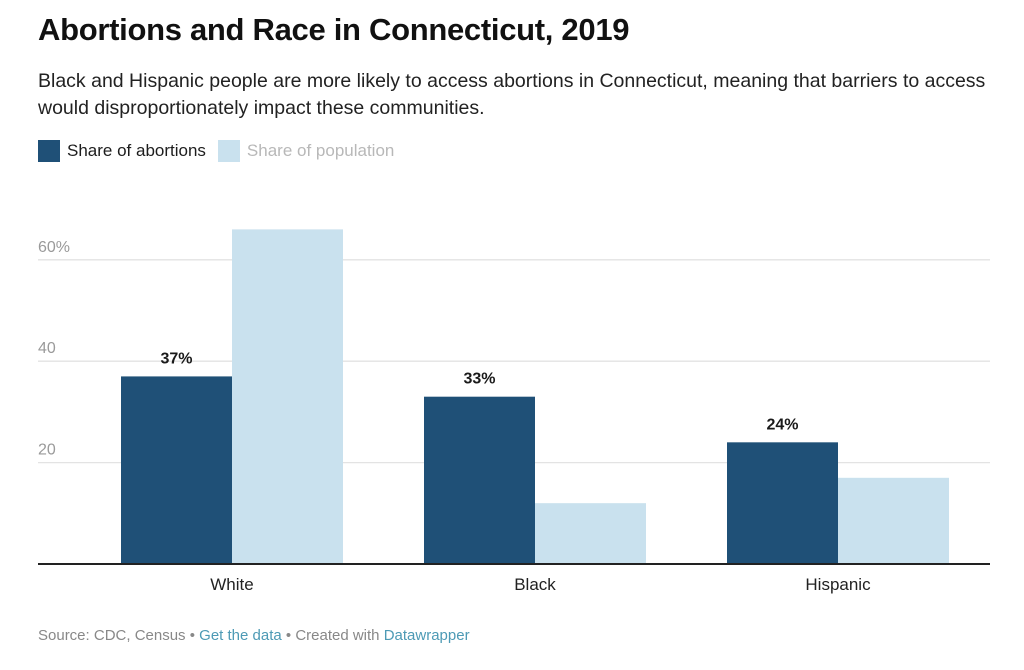 The height and width of the screenshot is (670, 1024). Describe the element at coordinates (535, 584) in the screenshot. I see `x-category-label: Black` at that location.